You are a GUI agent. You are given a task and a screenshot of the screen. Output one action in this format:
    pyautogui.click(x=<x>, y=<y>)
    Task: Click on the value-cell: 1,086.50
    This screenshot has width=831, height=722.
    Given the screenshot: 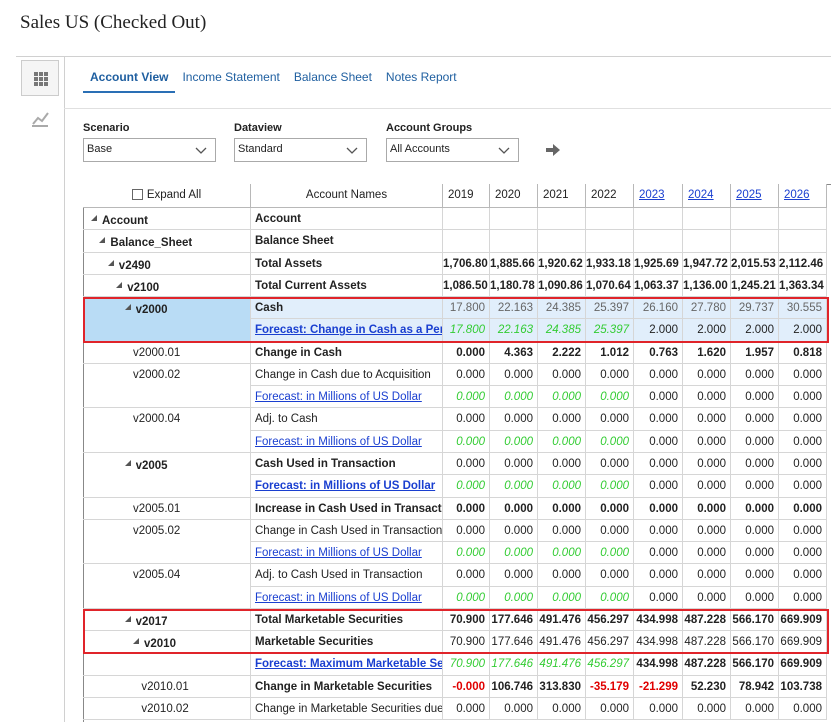 What is the action you would take?
    pyautogui.click(x=466, y=286)
    